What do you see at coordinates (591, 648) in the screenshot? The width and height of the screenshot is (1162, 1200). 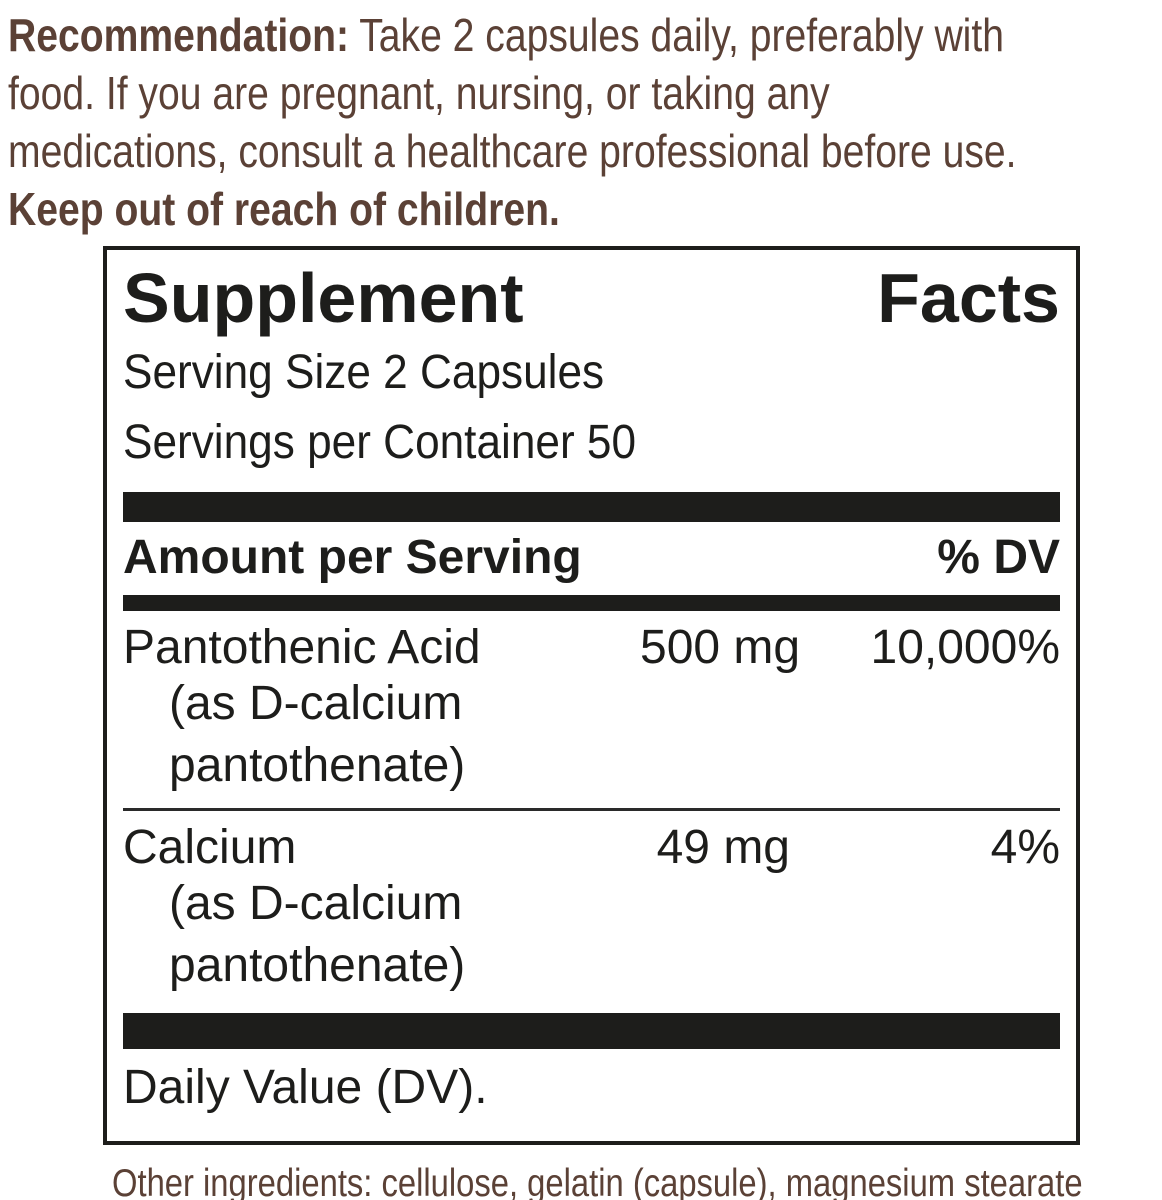 I see `nutrient-row: Pantothenic Acid 500 mg 10,000%` at bounding box center [591, 648].